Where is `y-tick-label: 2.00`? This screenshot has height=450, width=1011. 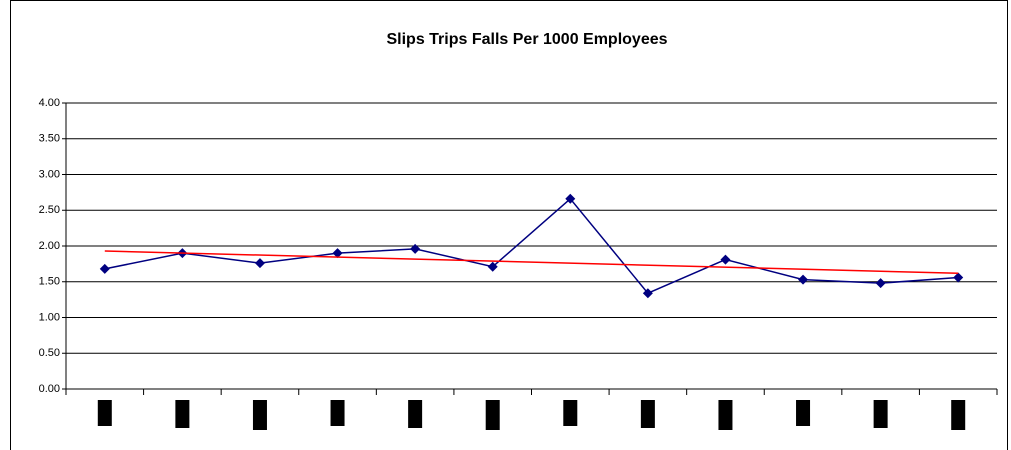
y-tick-label: 2.00 is located at coordinates (49, 246).